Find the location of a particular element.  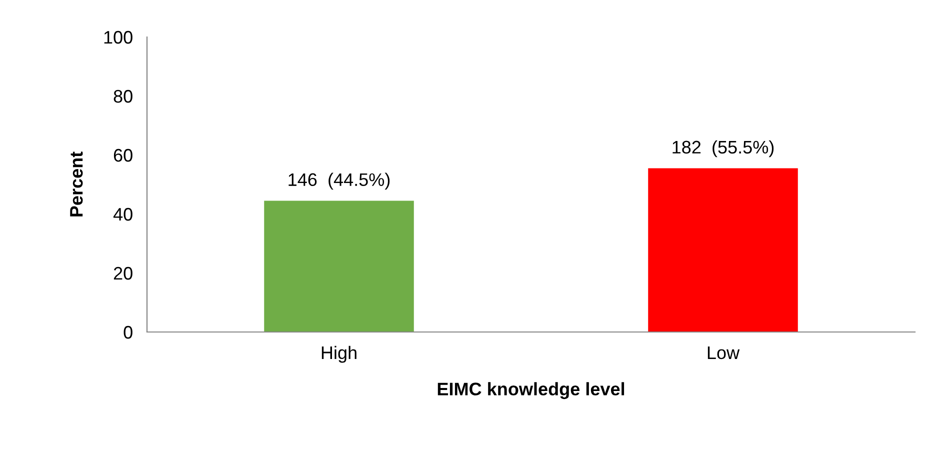

x-axis-title: EIMC knowledge level is located at coordinates (531, 391).